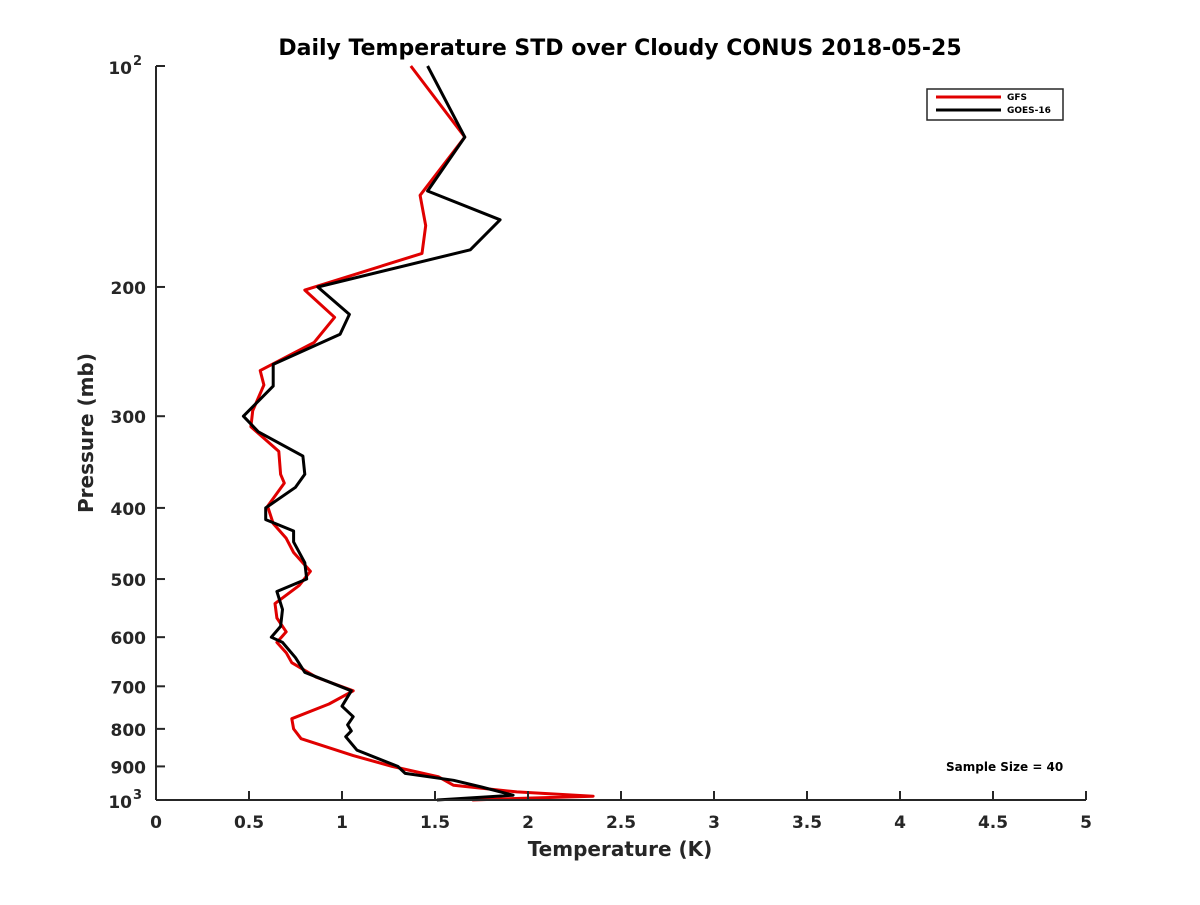 The height and width of the screenshot is (905, 1200). Describe the element at coordinates (129, 581) in the screenshot. I see `y-tick-label: 500` at that location.